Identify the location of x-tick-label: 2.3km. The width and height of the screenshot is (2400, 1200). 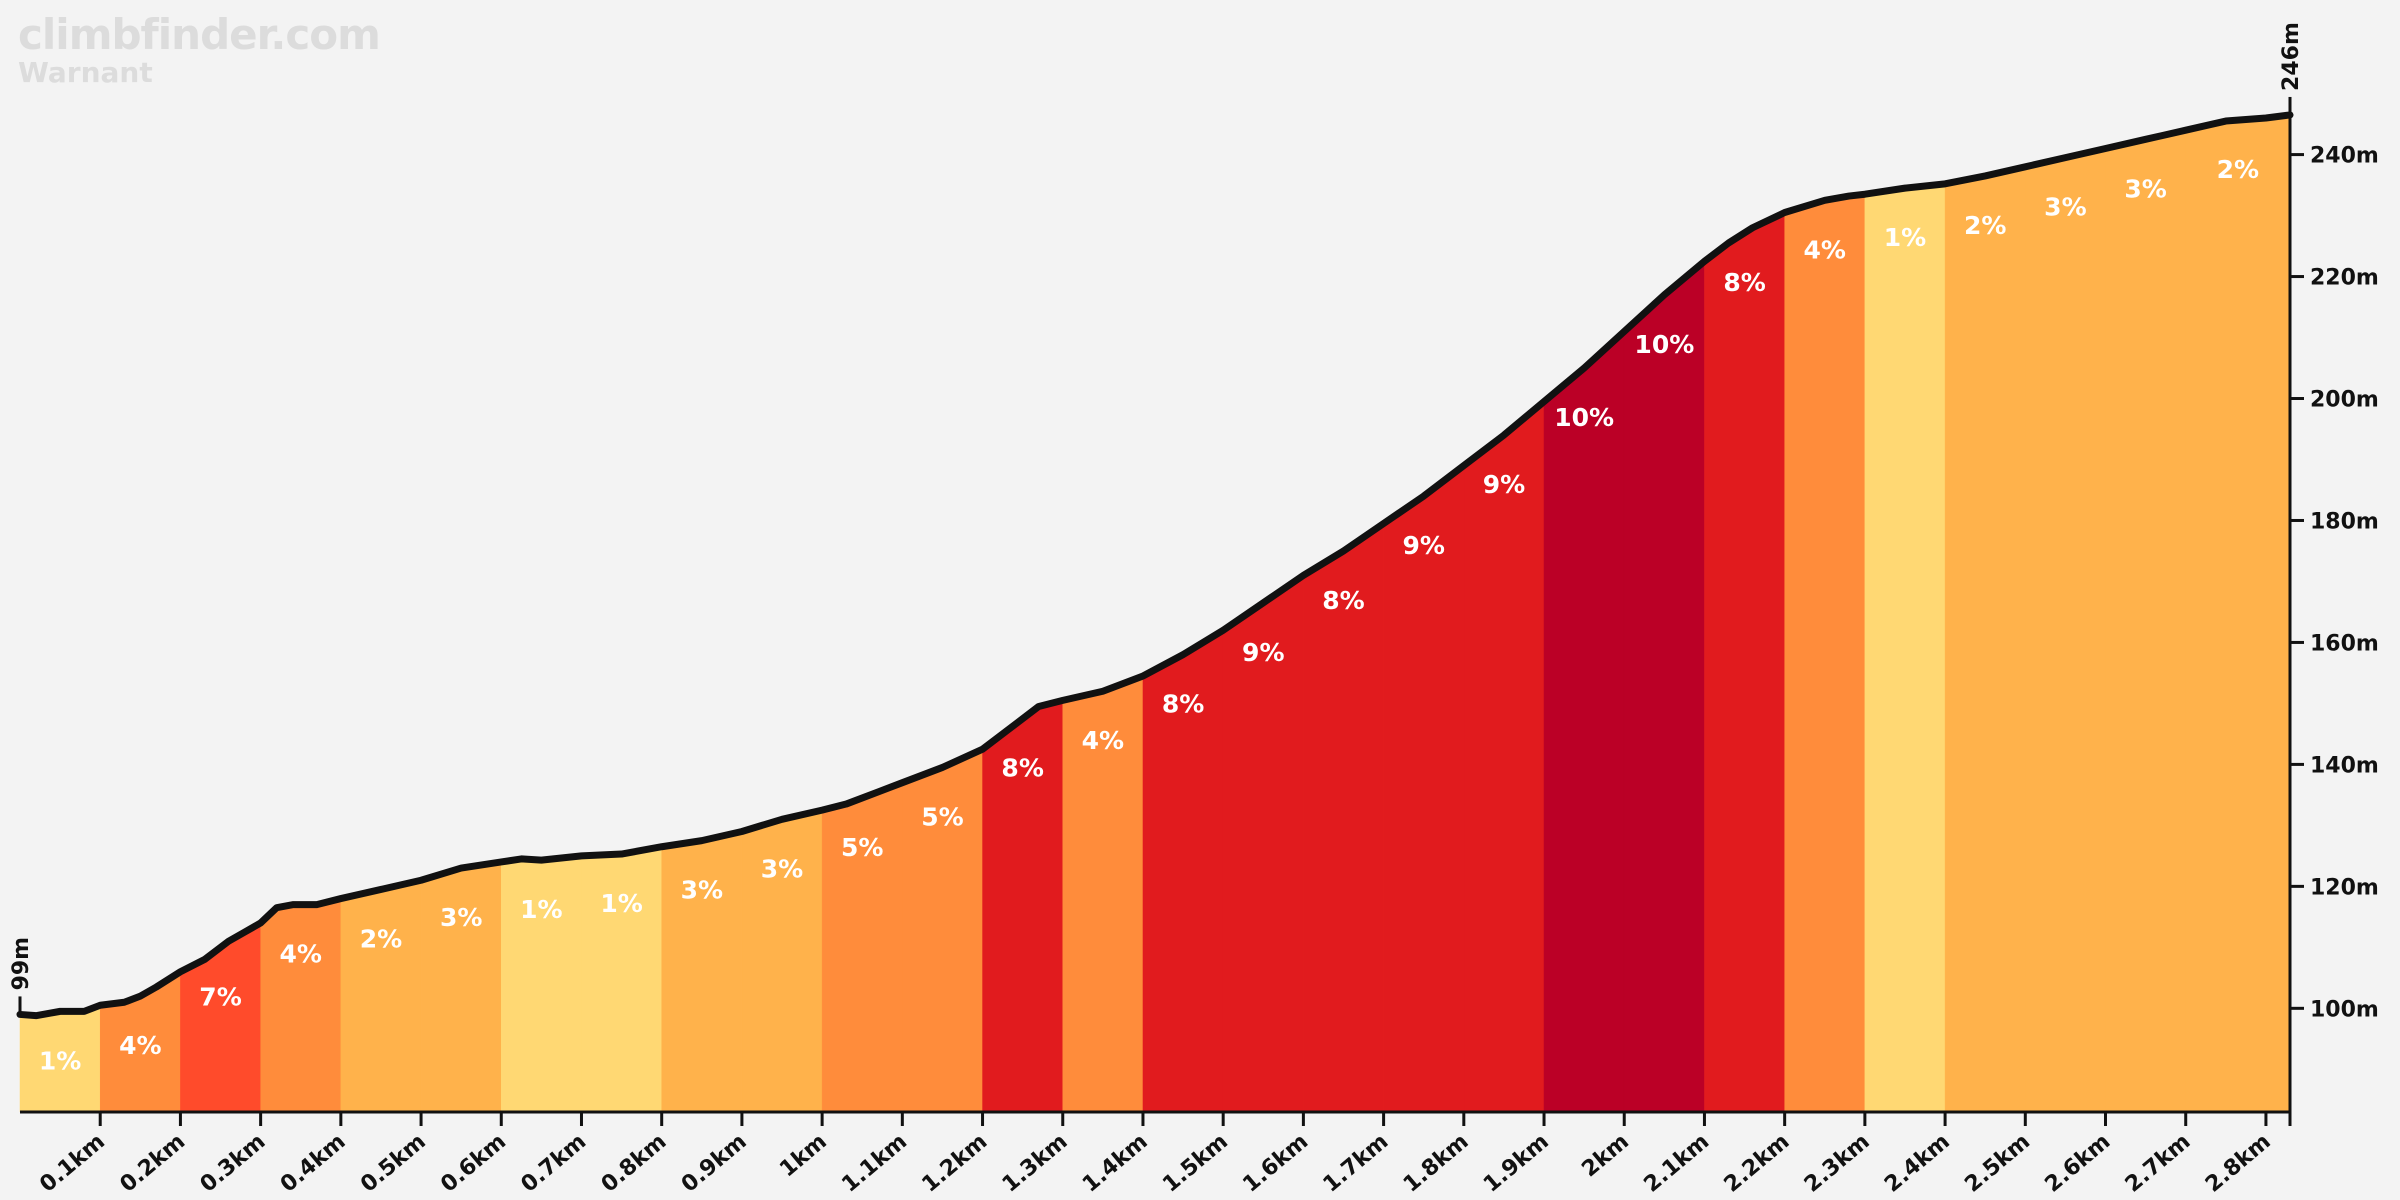
(1837, 1163).